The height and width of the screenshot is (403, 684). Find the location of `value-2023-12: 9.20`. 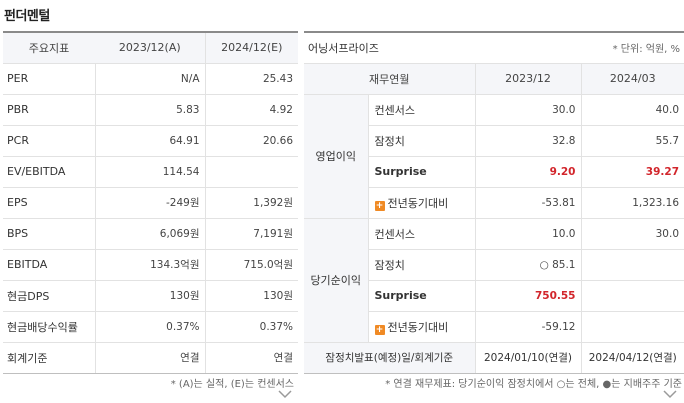

value-2023-12: 9.20 is located at coordinates (528, 172).